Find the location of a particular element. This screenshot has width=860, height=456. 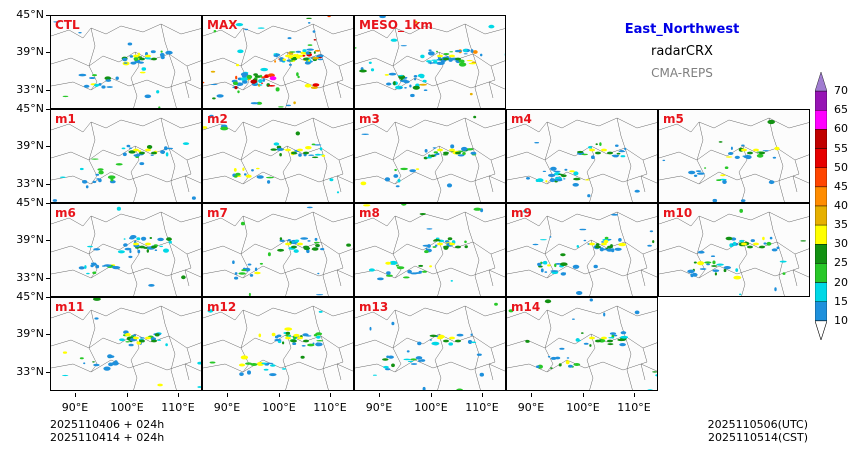

panel-label: m10 is located at coordinates (678, 213).